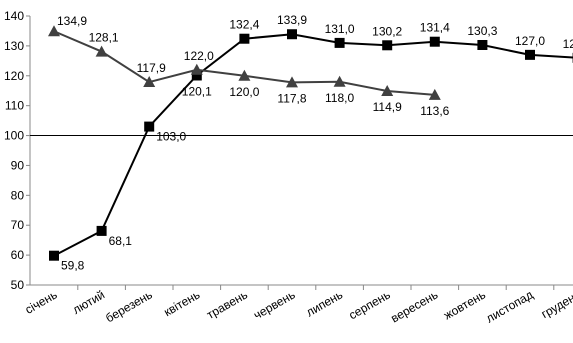 The height and width of the screenshot is (343, 573). I want to click on x-tick-label: грудень, so click(556, 304).